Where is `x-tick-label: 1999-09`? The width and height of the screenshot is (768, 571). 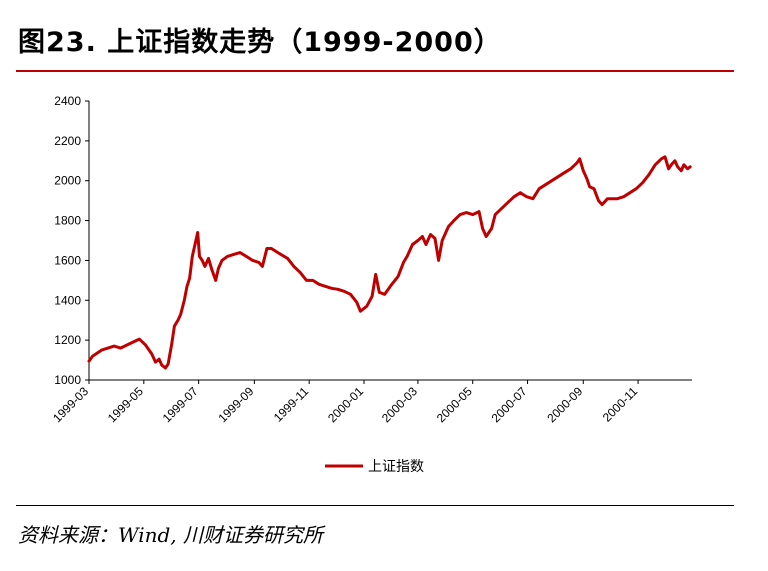
x-tick-label: 1999-09 is located at coordinates (235, 404).